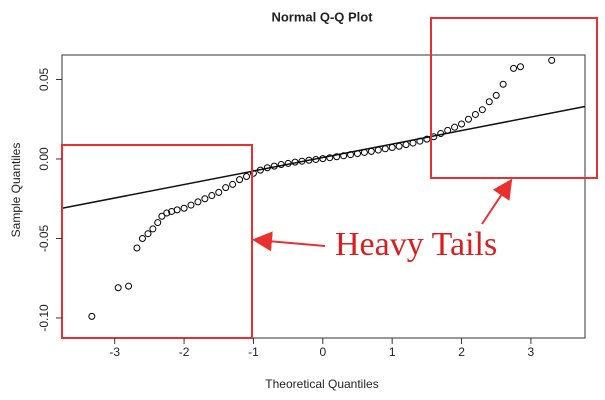  Describe the element at coordinates (44, 318) in the screenshot. I see `y-tick-label: -0.10` at that location.